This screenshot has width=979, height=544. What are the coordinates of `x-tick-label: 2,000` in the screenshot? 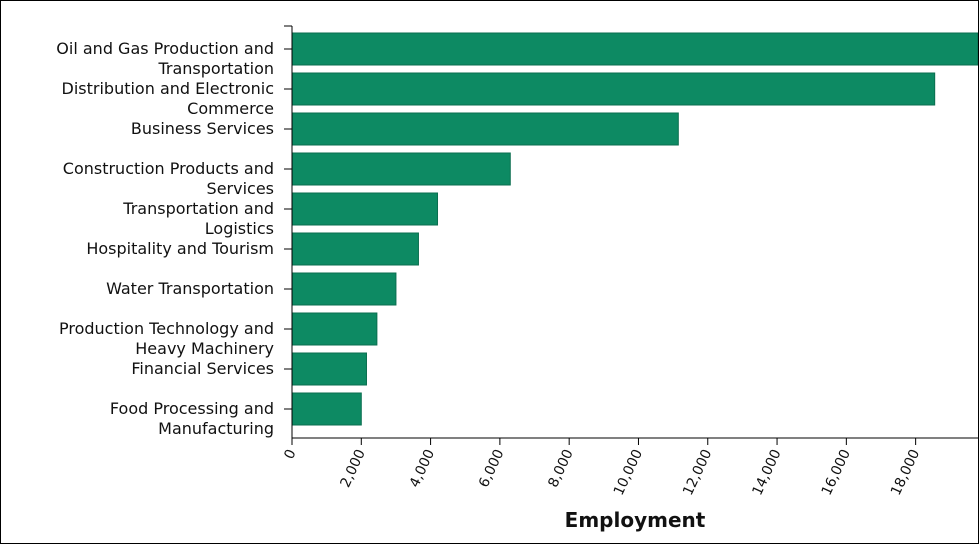 It's located at (352, 468).